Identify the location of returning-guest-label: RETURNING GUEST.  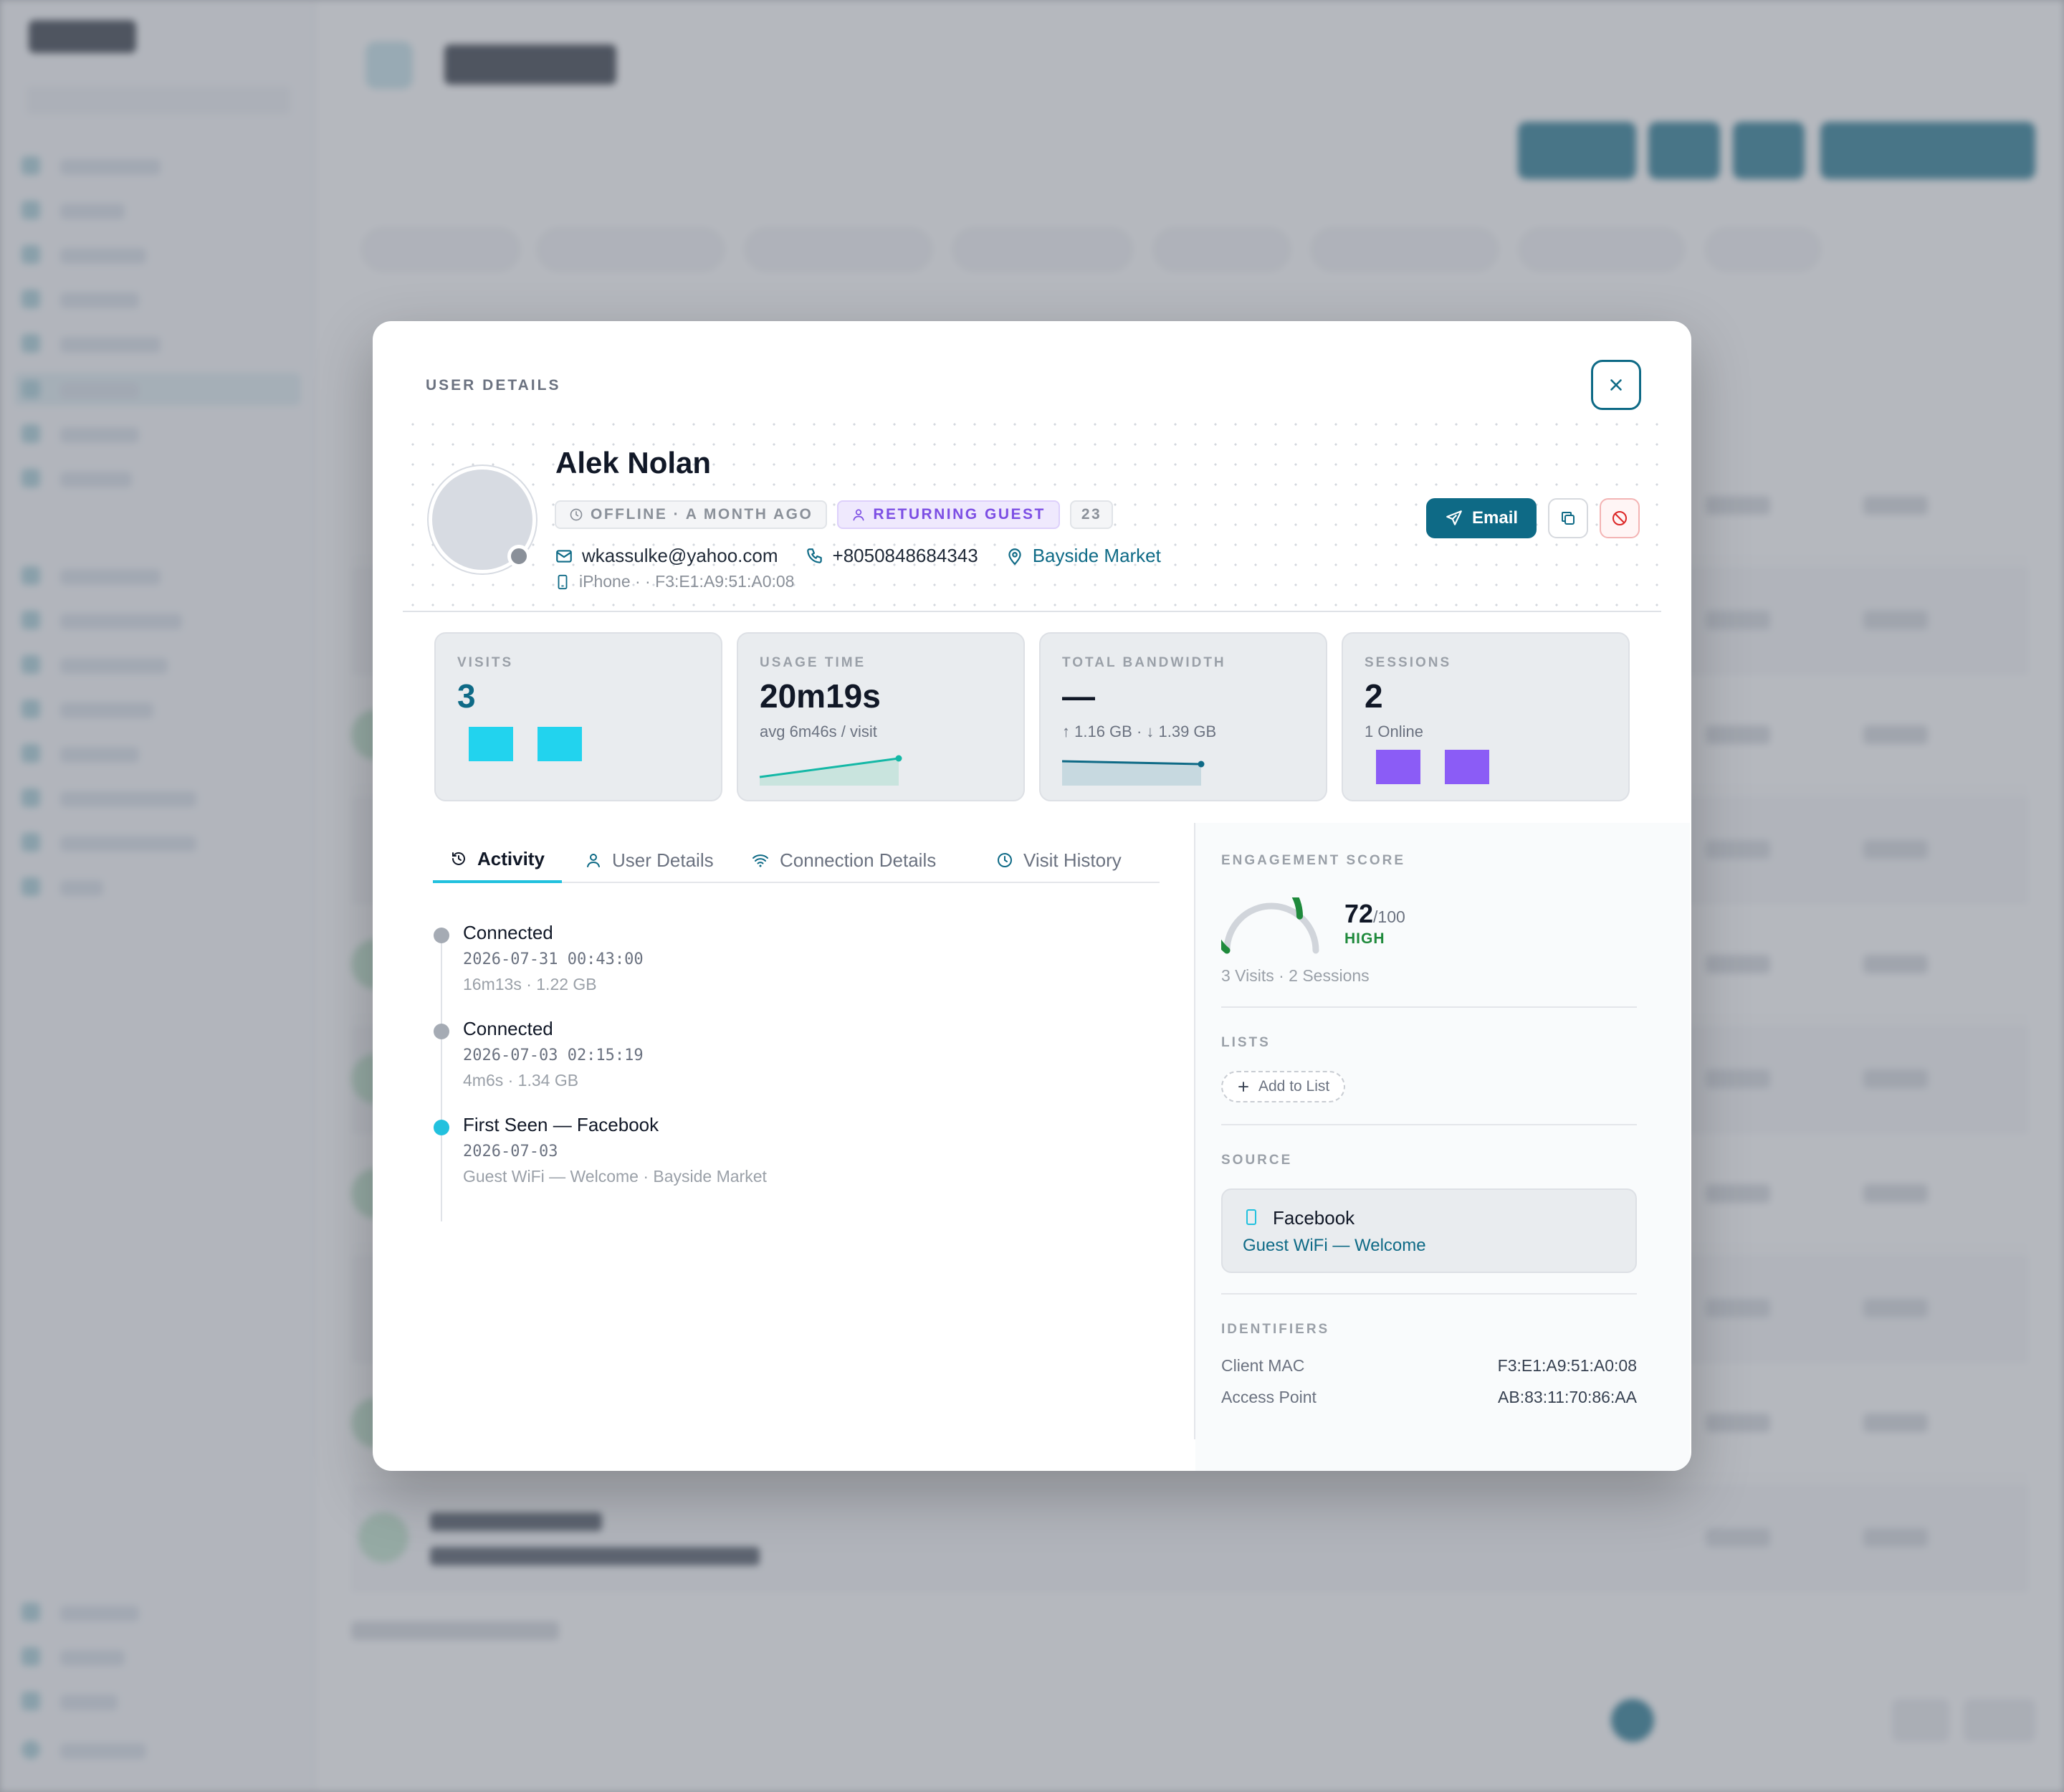
(959, 514).